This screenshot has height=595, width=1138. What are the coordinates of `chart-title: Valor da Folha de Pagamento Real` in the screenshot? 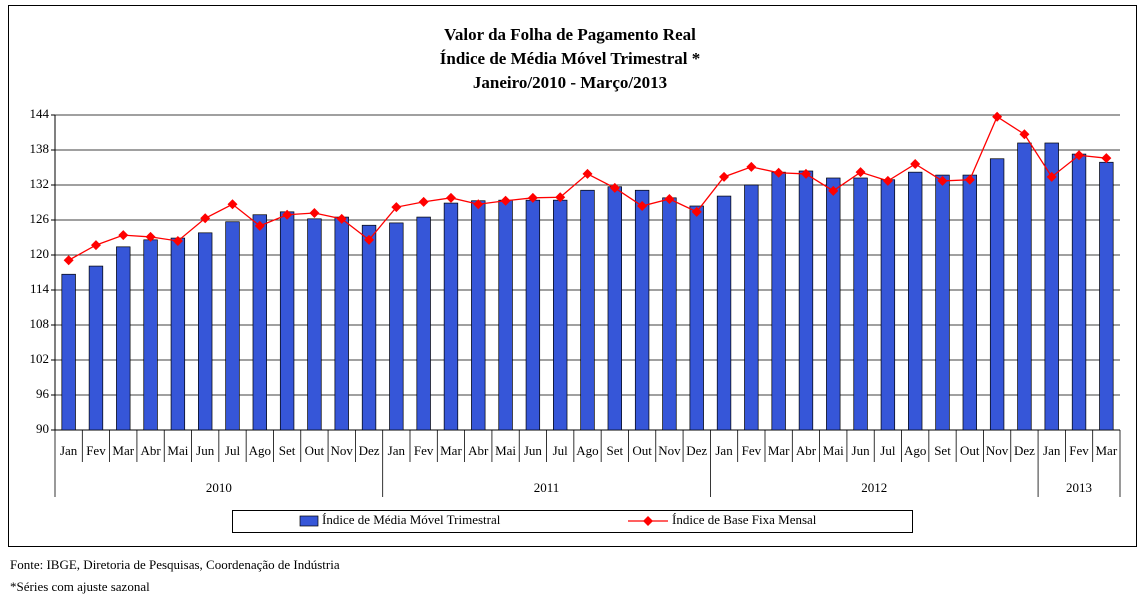 It's located at (570, 34).